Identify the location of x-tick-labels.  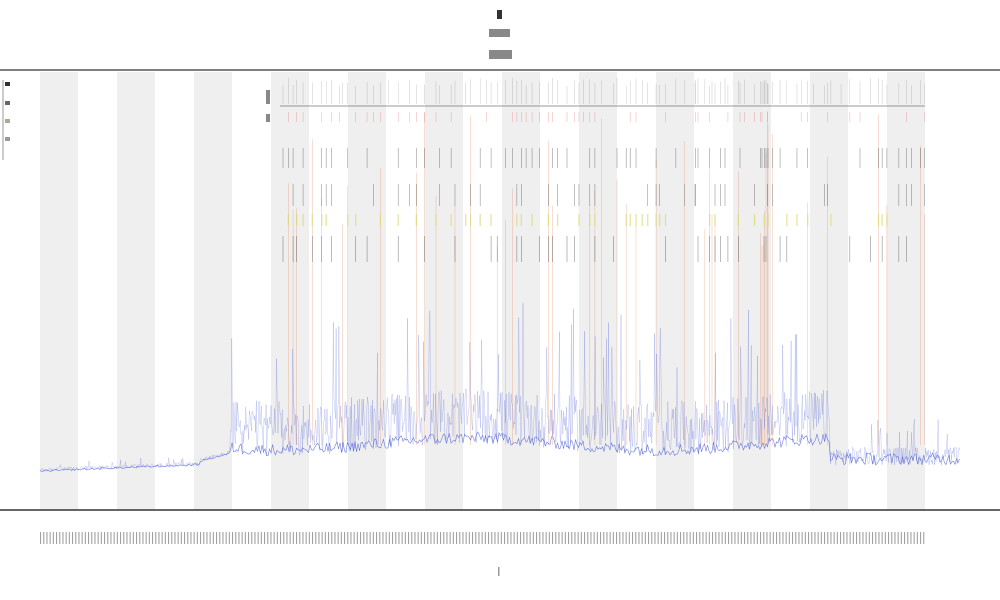
(482, 554).